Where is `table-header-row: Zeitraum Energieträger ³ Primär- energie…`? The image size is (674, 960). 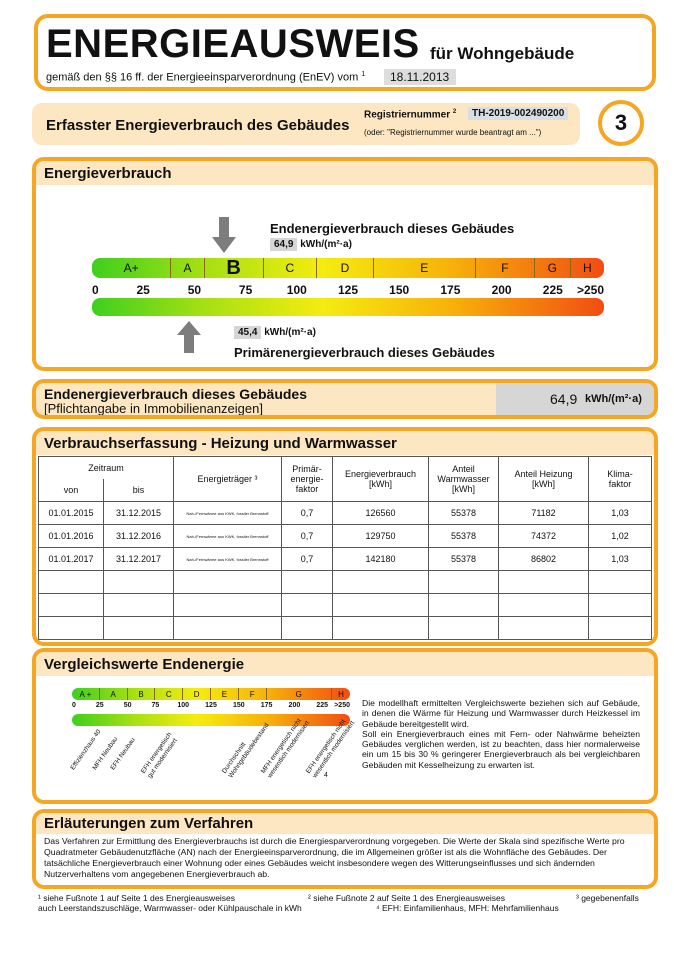 table-header-row: Zeitraum Energieträger ³ Primär- energie… is located at coordinates (345, 479).